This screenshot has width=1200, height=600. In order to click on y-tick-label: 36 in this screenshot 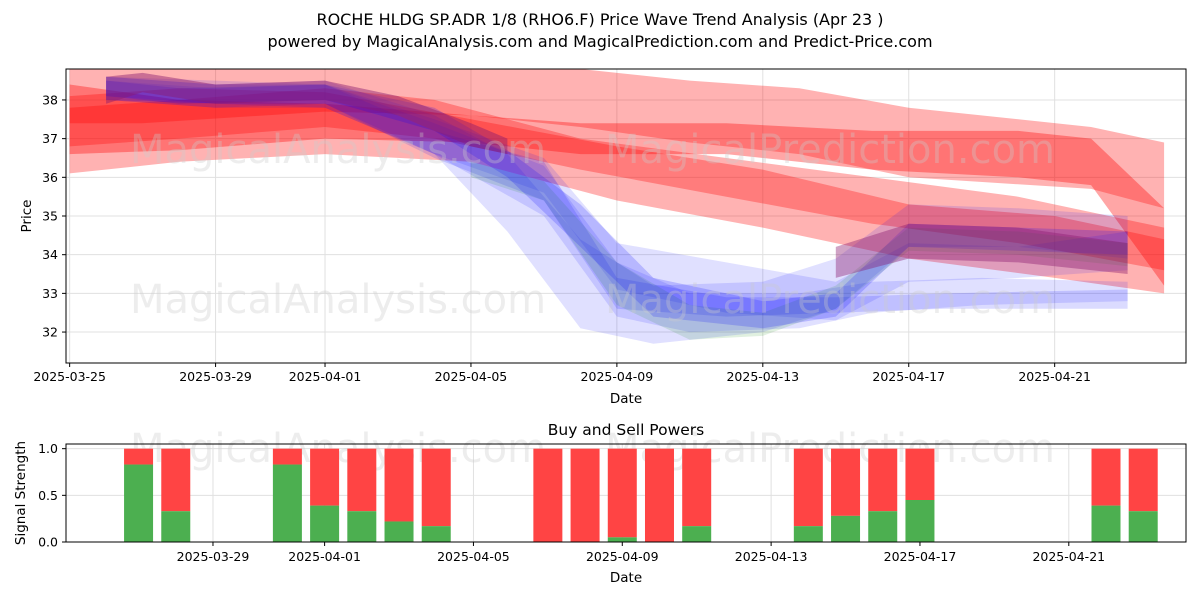, I will do `click(50, 177)`.